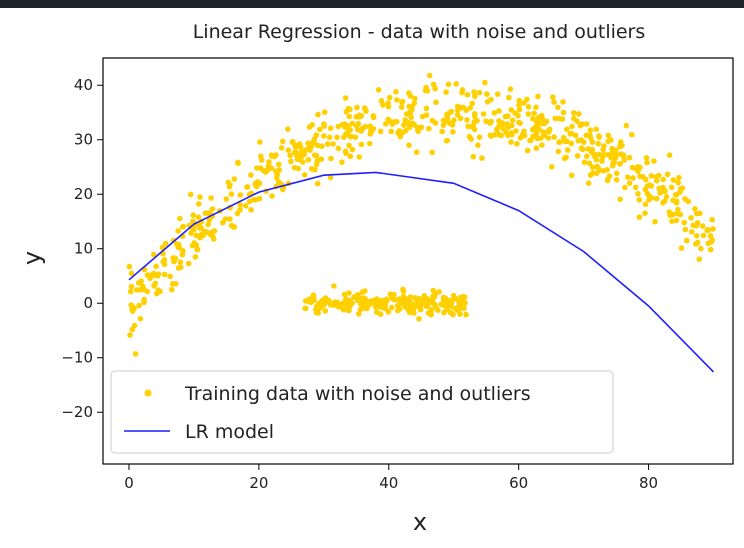 The height and width of the screenshot is (548, 744). I want to click on y-tick-label: −20, so click(77, 412).